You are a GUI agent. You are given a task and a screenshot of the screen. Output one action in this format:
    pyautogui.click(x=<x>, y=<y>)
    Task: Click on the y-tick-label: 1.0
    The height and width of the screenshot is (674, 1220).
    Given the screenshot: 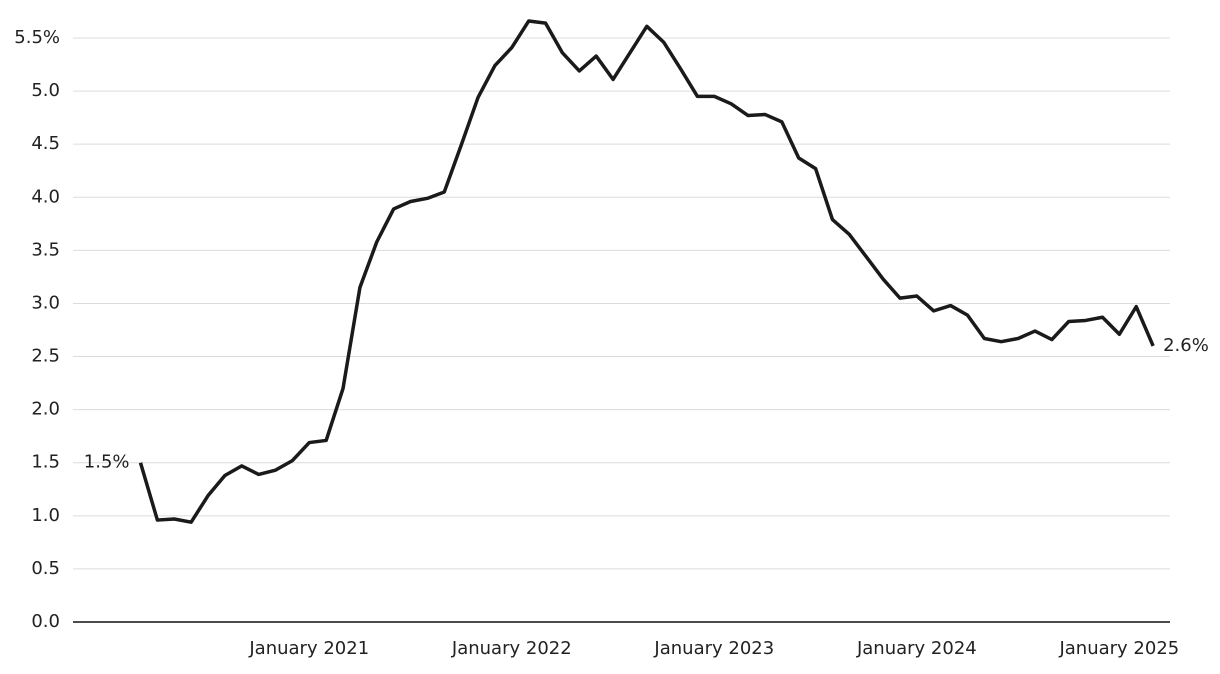 What is the action you would take?
    pyautogui.click(x=45, y=515)
    